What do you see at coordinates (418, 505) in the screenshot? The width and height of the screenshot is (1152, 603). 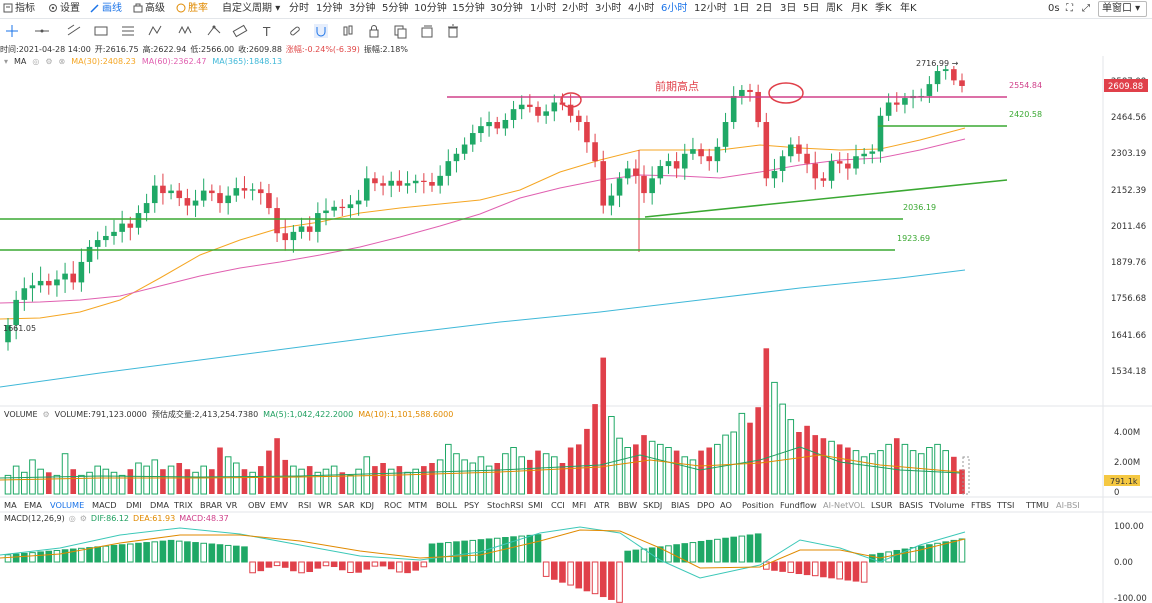 I see `indicator-tab-mtm: MTM` at bounding box center [418, 505].